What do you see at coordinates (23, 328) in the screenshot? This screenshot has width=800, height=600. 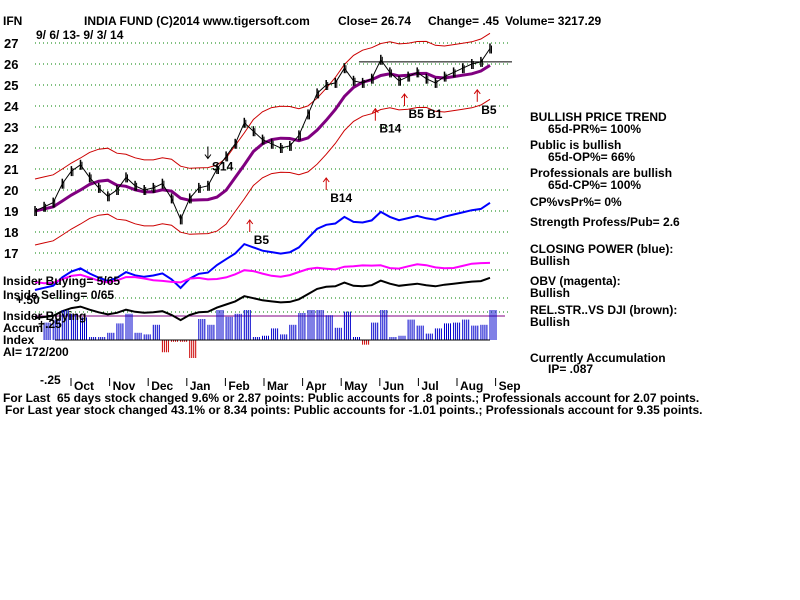 I see `accum-label: Accum` at bounding box center [23, 328].